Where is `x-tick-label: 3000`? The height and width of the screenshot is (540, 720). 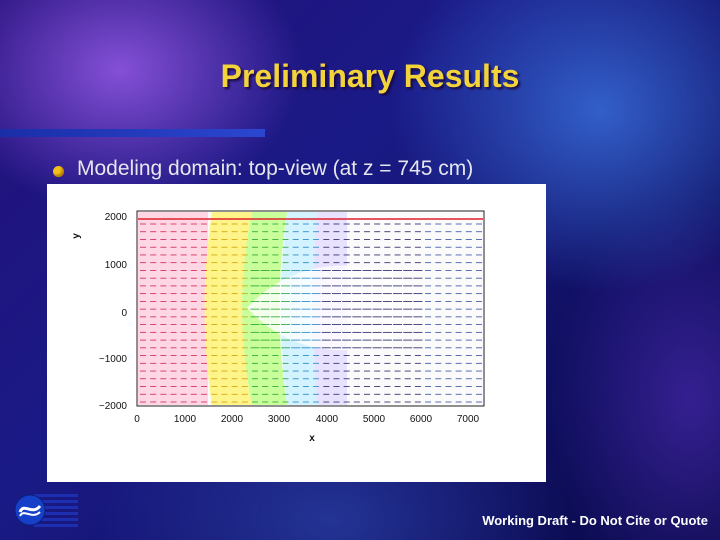
x-tick-label: 3000 is located at coordinates (279, 419).